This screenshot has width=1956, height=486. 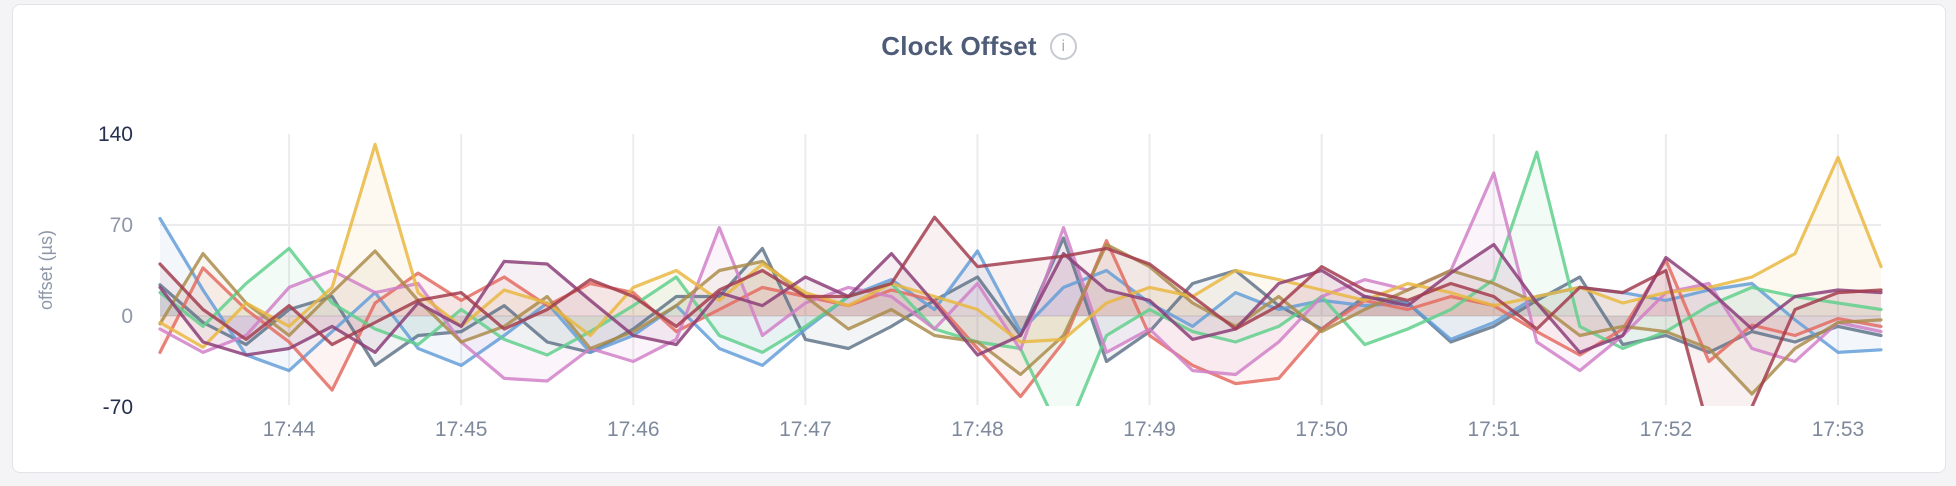 I want to click on chart-title: Clock Offset, so click(x=959, y=46).